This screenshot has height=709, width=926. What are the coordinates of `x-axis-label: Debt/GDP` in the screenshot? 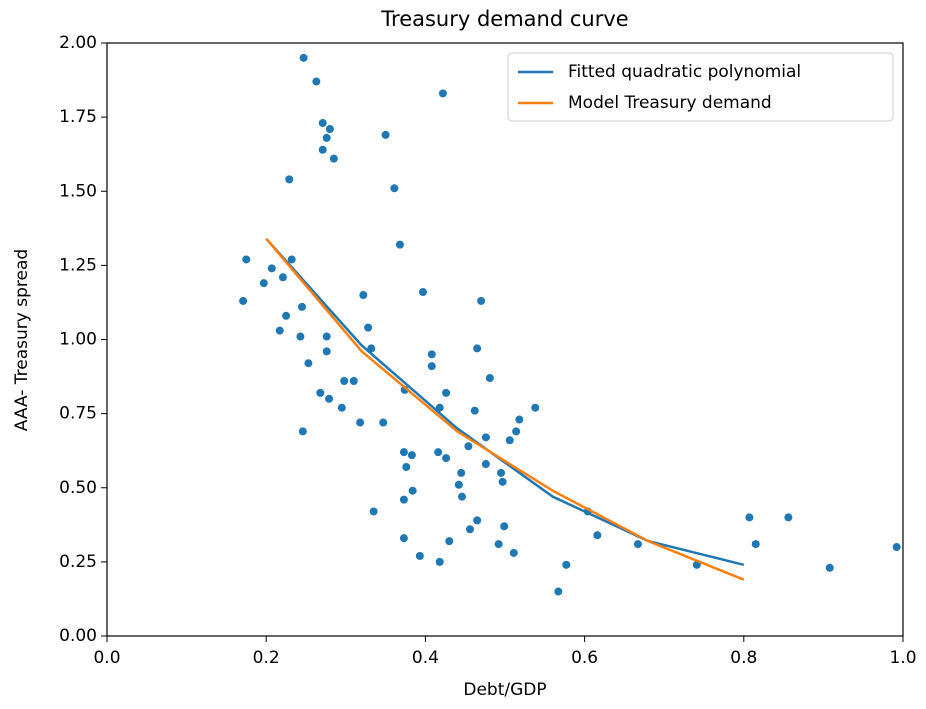 It's located at (504, 690).